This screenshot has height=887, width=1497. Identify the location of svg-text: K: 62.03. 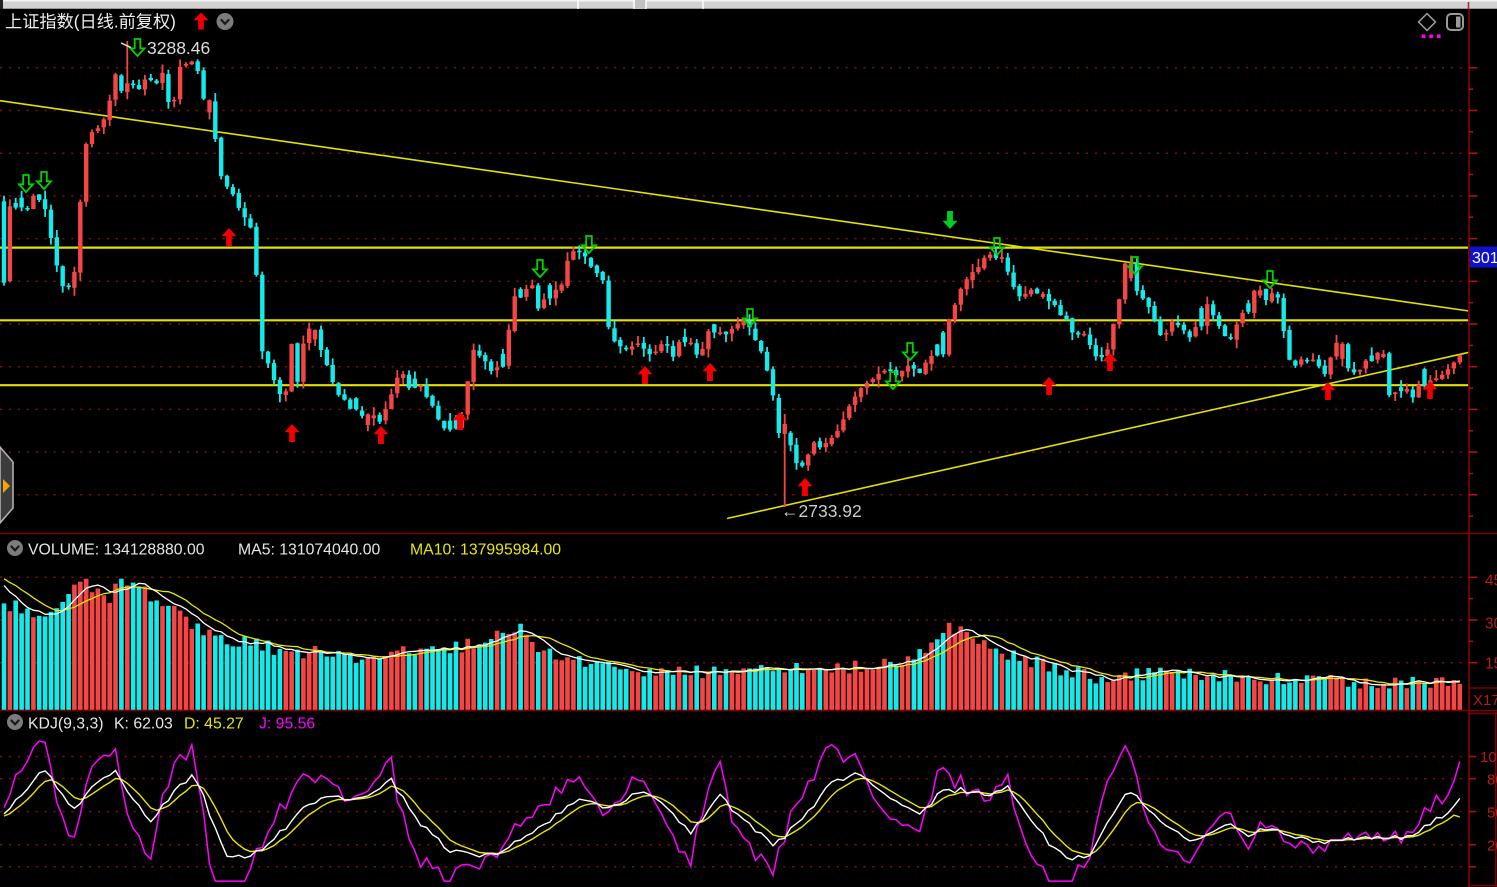
(143, 724).